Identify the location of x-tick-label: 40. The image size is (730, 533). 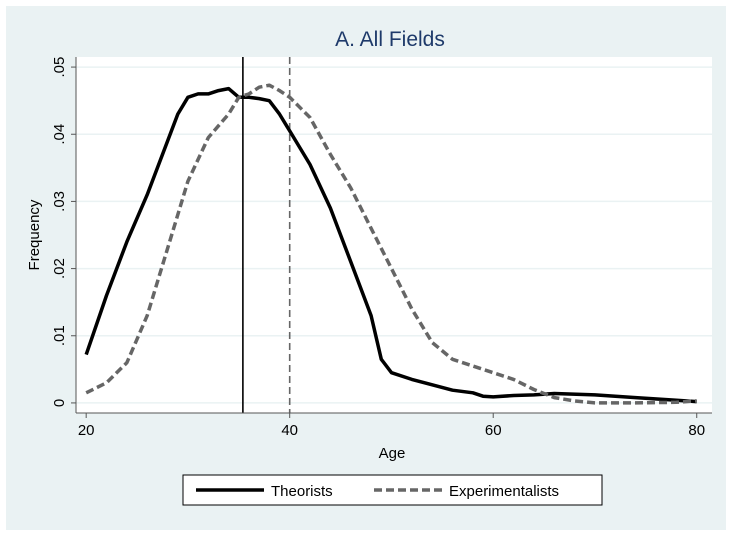
(289, 430).